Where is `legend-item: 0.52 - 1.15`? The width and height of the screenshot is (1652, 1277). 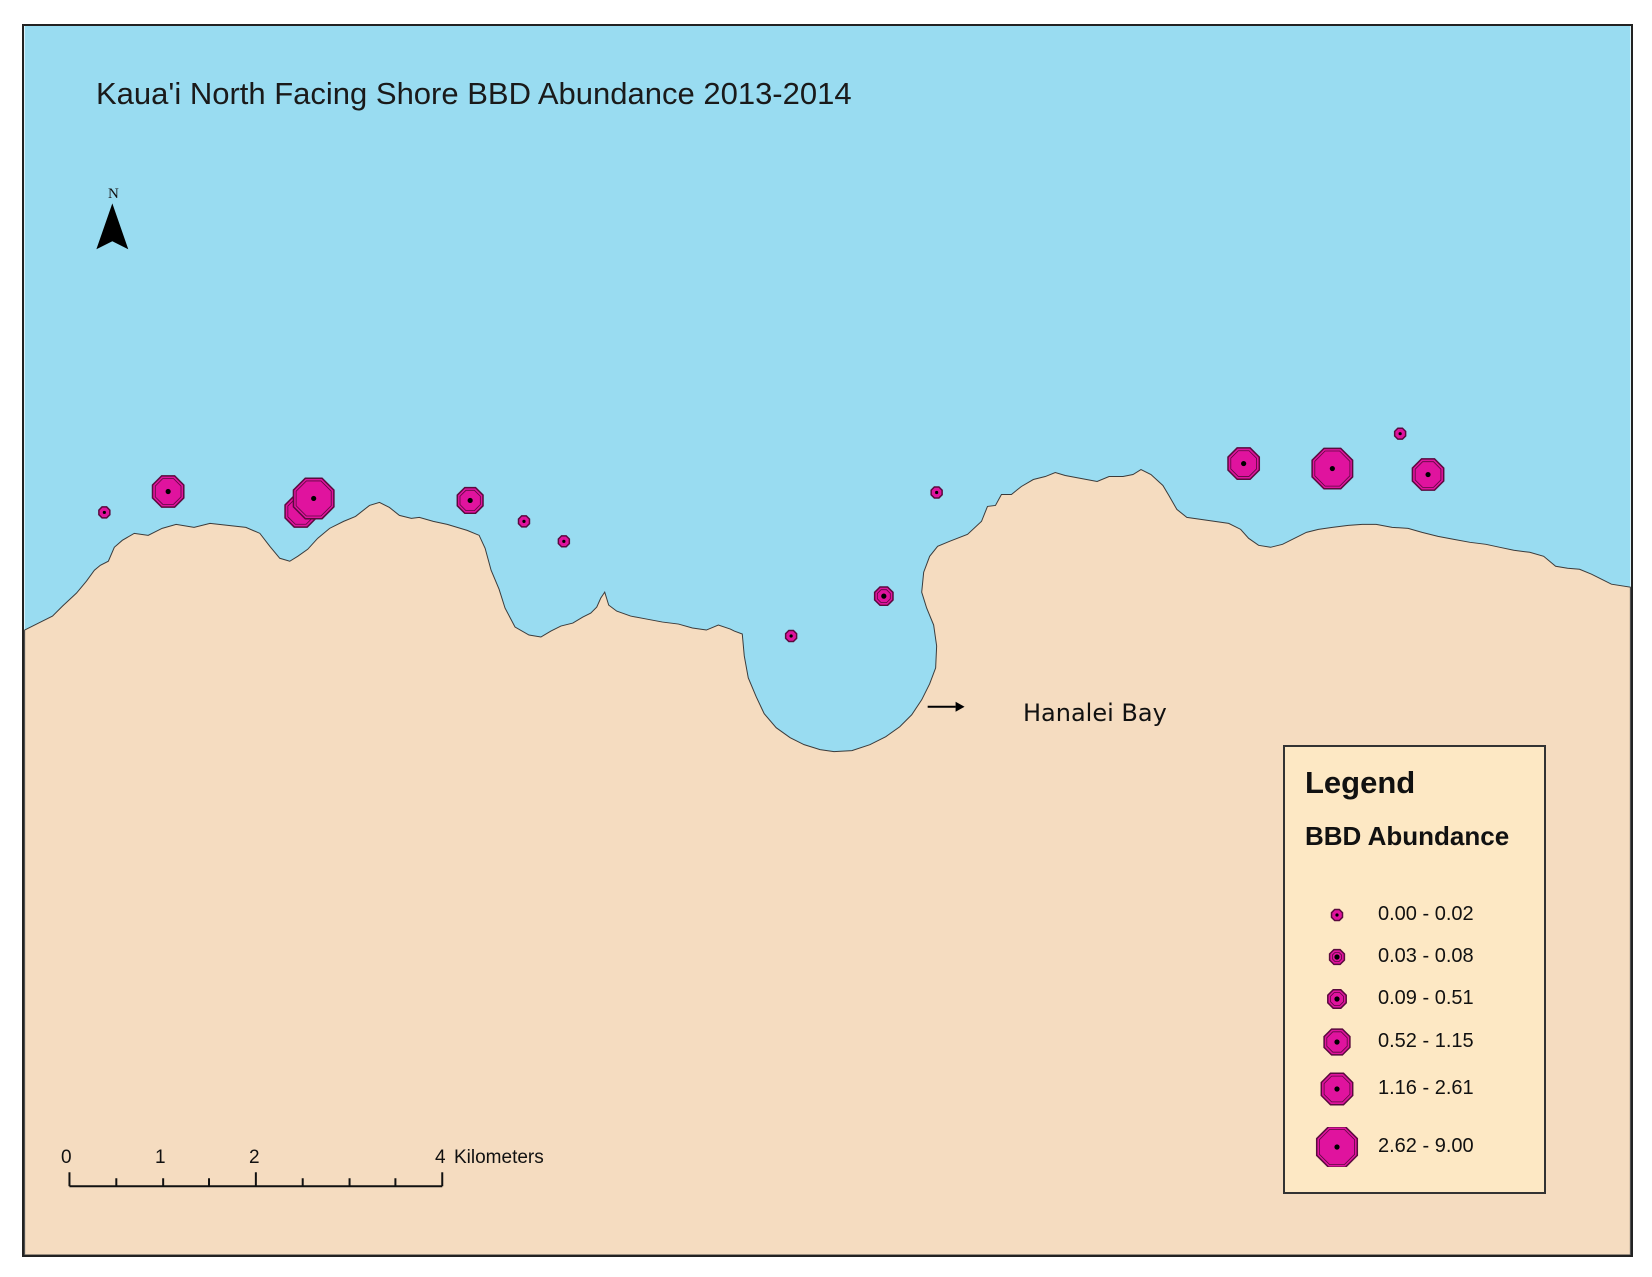 legend-item: 0.52 - 1.15 is located at coordinates (1414, 1042).